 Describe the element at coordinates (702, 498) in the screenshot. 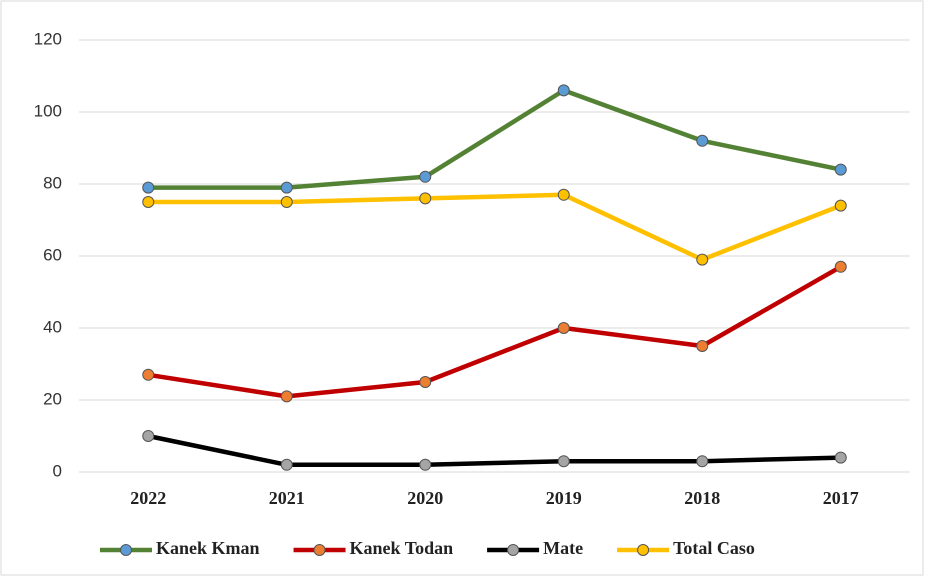

I see `x-tick-label: 2018` at that location.